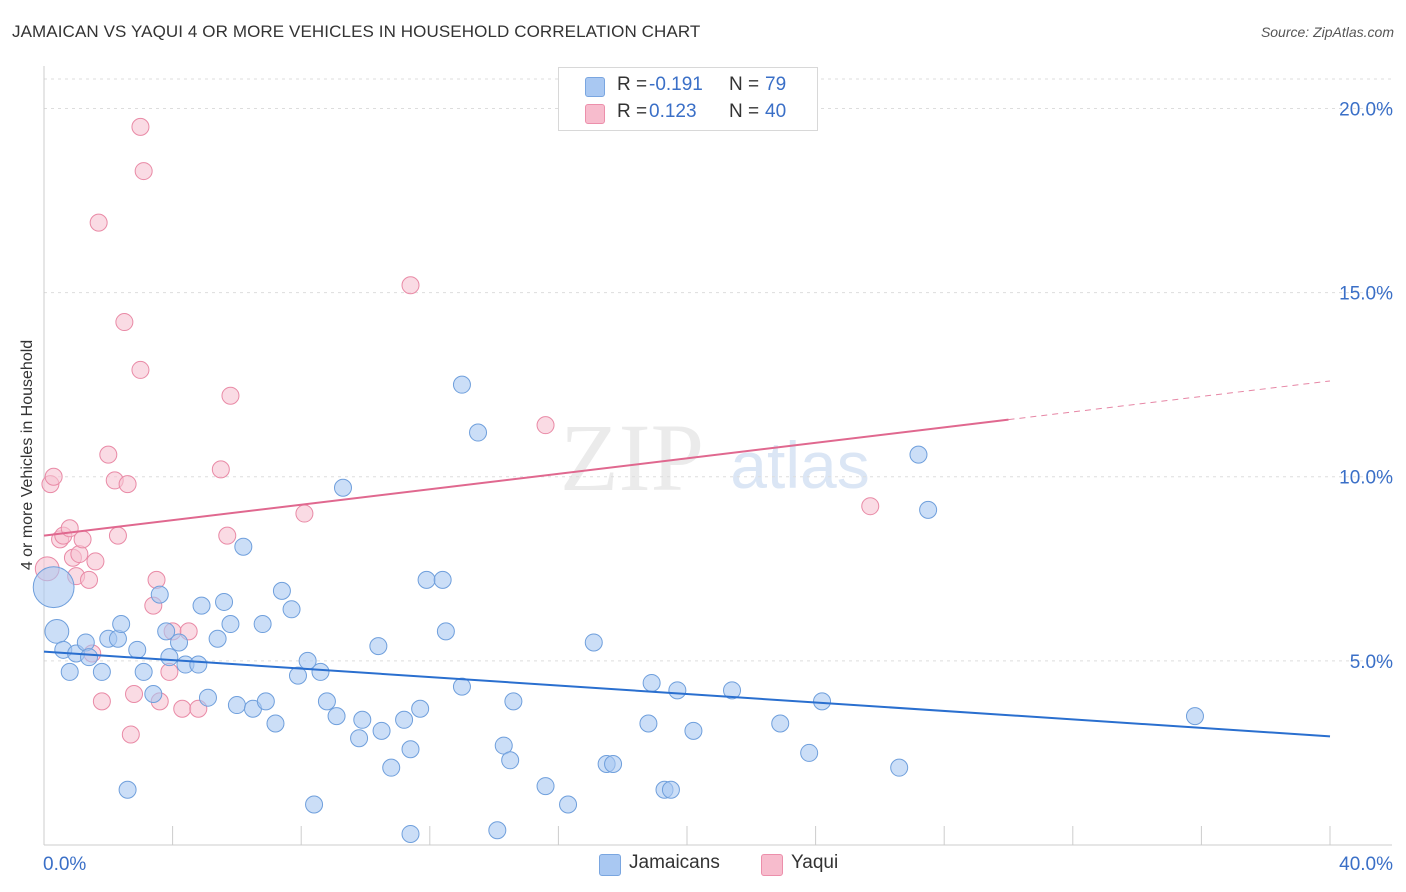 This screenshot has width=1406, height=892. I want to click on y-tick-label: 5.0%, so click(1371, 662).